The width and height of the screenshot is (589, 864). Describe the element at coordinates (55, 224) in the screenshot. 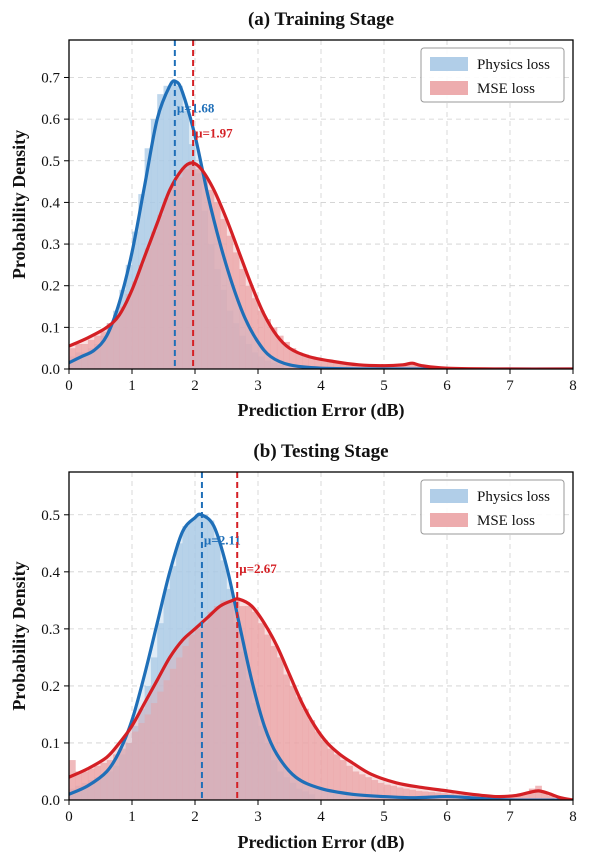

I see `y-ticks: 0.0 0.1 0.2 0.3 0.4 0.5 0.6 0.7` at that location.